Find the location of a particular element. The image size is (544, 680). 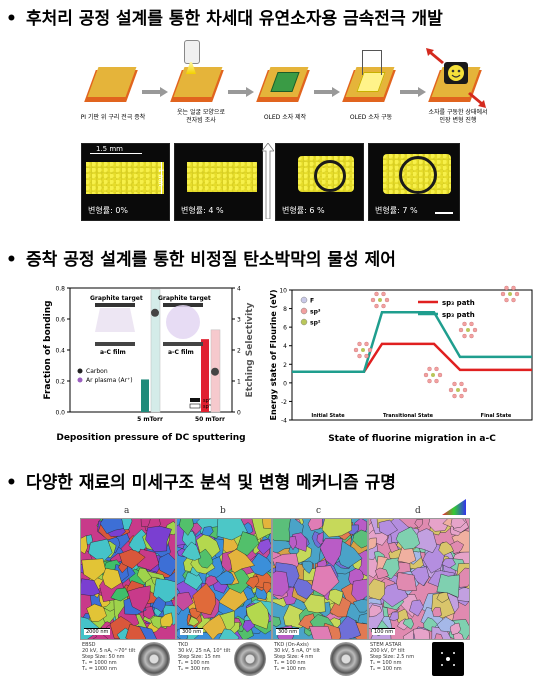

y-tick-label: 4 is located at coordinates (285, 346).